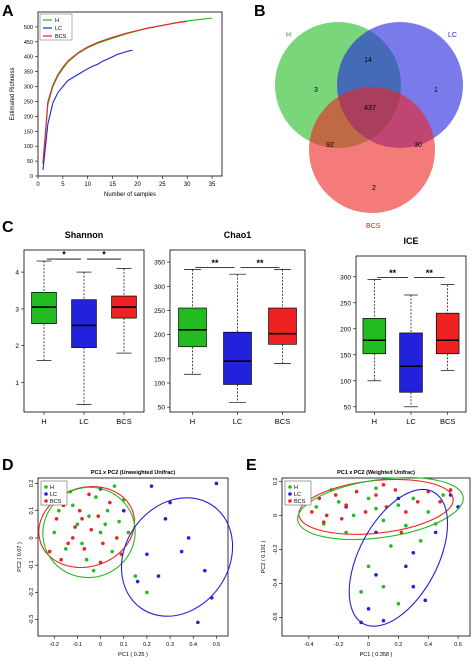  I want to click on legend-swatch-lc, so click(290, 494).